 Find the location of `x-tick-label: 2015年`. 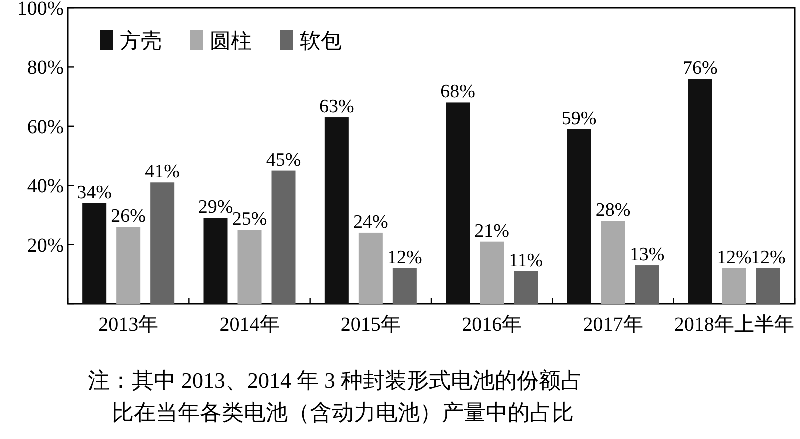

x-tick-label: 2015年 is located at coordinates (370, 325).